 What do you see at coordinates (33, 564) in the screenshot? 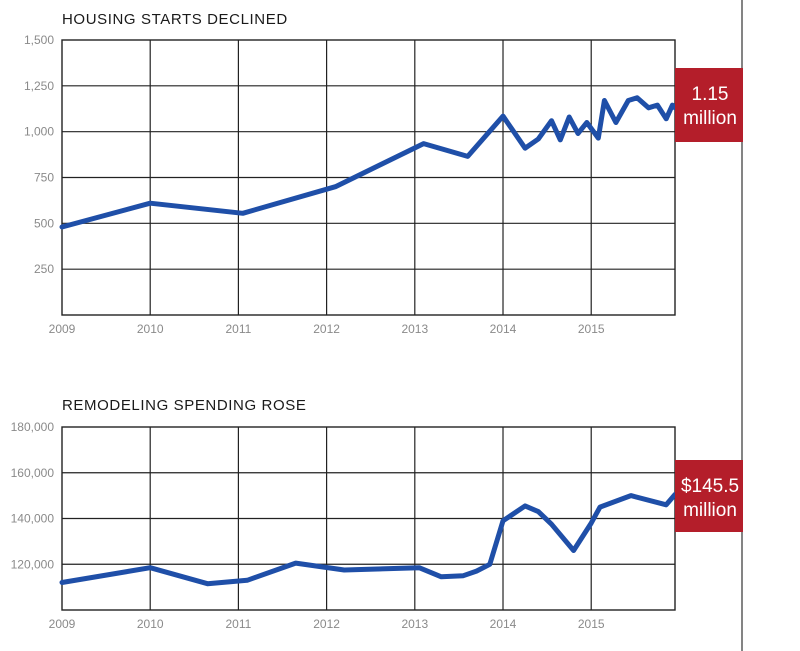
I see `y-tick-label: 120,000` at bounding box center [33, 564].